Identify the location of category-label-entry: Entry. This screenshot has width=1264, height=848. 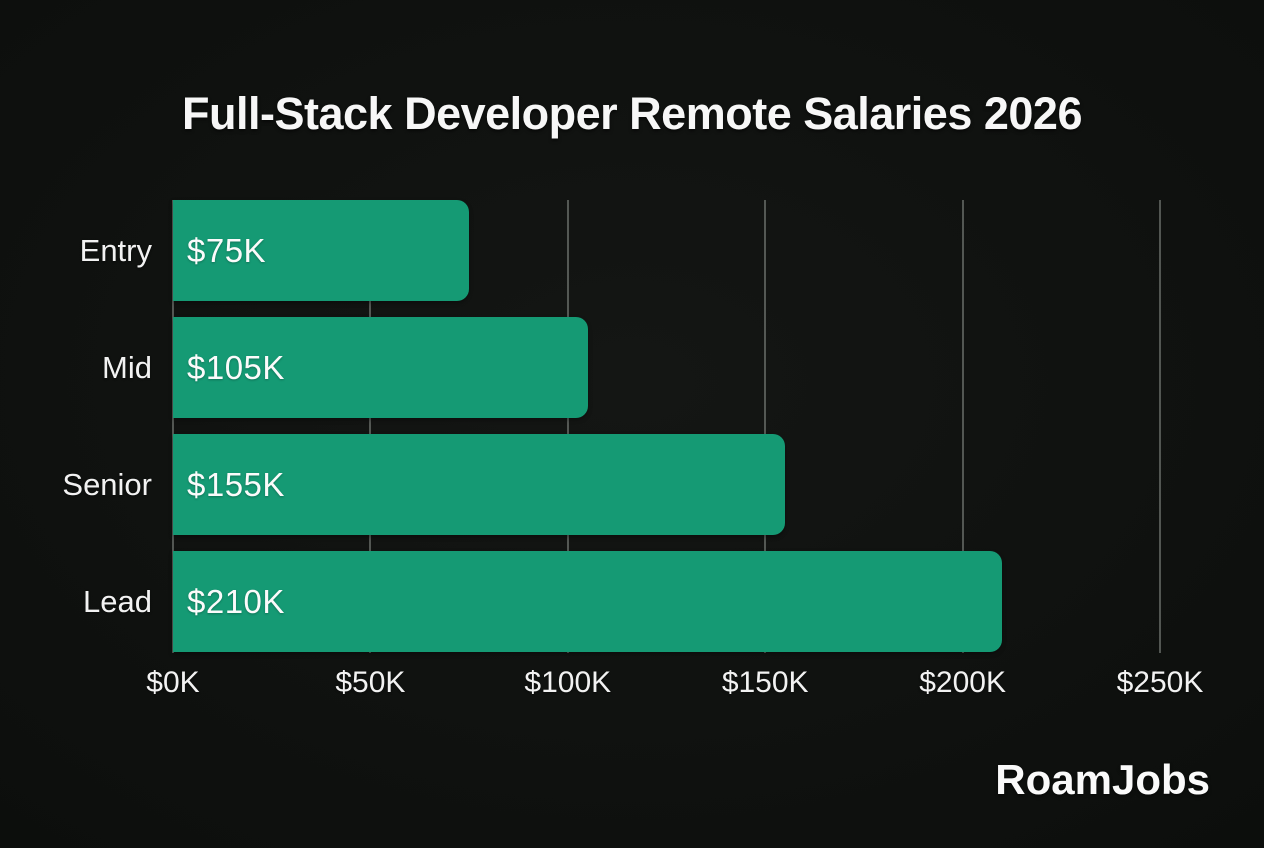
(115, 250).